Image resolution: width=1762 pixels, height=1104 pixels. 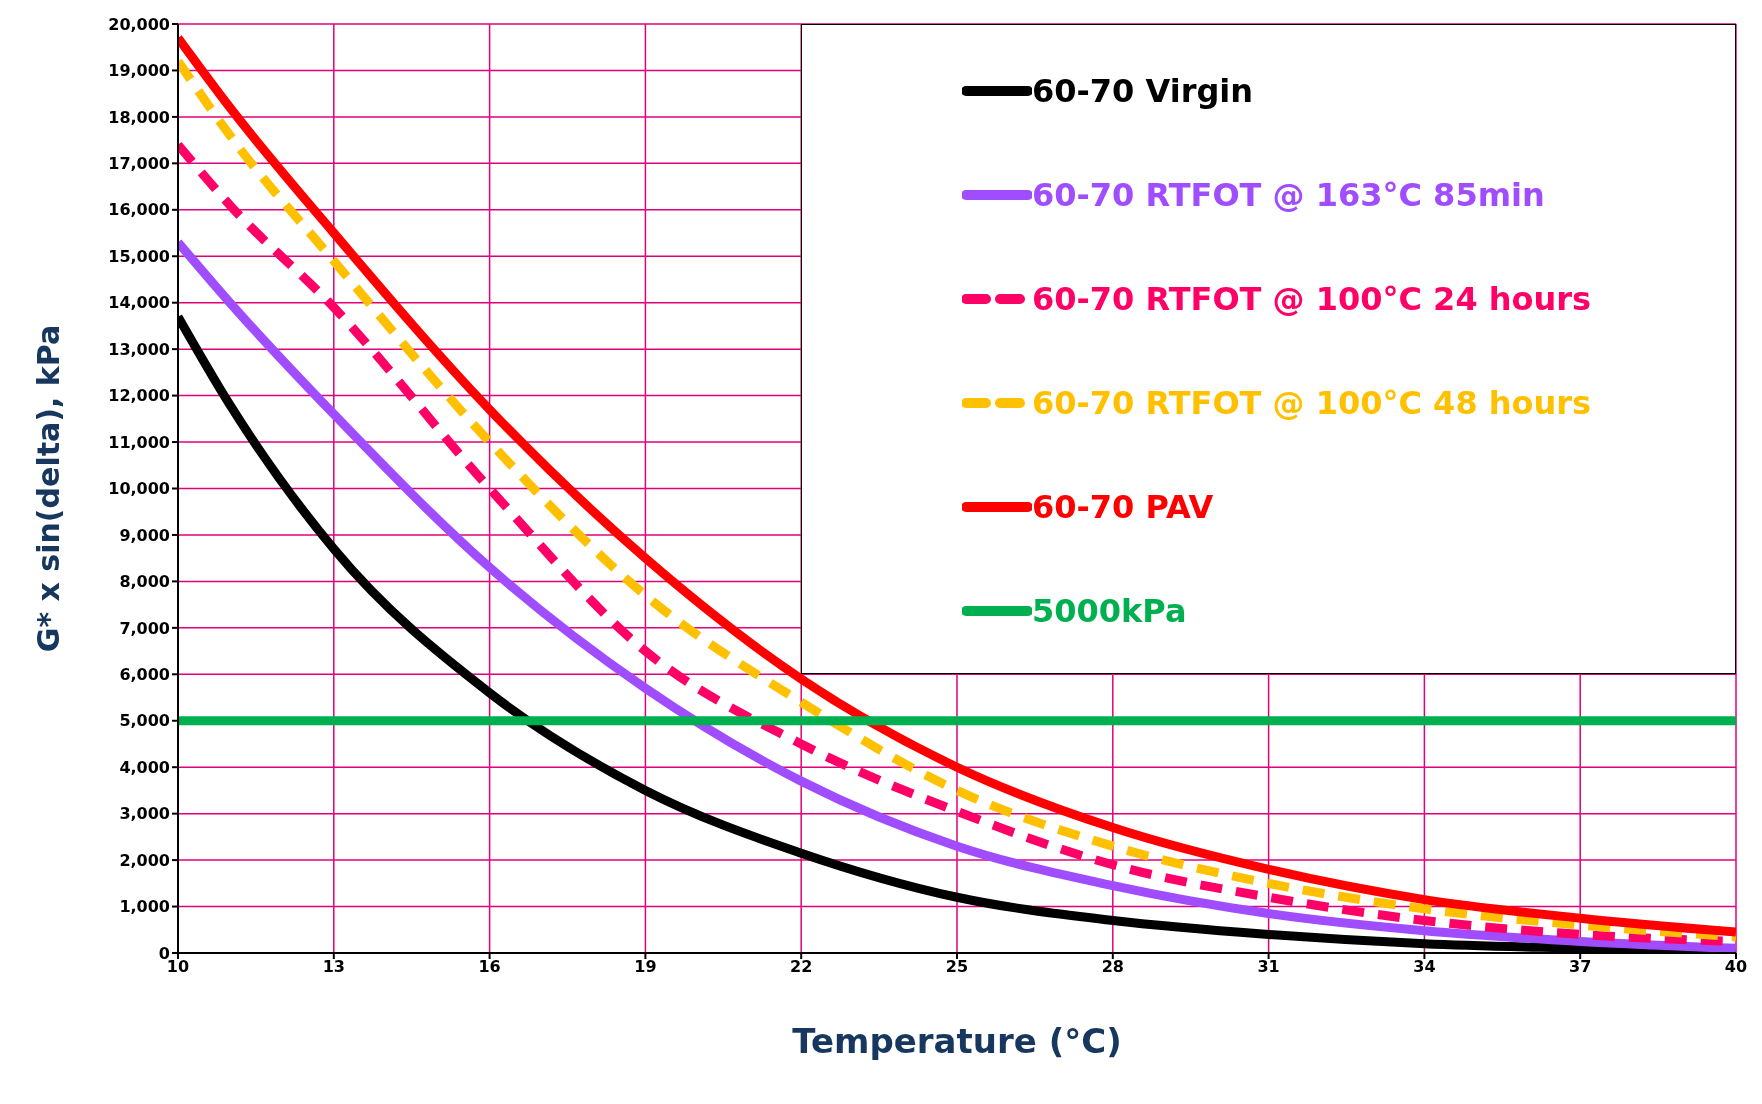 What do you see at coordinates (139, 24) in the screenshot?
I see `y-tick-label: 20,000` at bounding box center [139, 24].